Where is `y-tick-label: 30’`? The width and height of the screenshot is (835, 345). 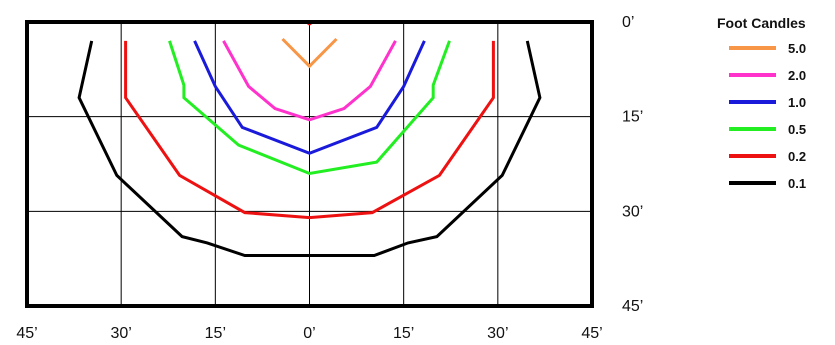
y-tick-label: 30’ is located at coordinates (632, 211).